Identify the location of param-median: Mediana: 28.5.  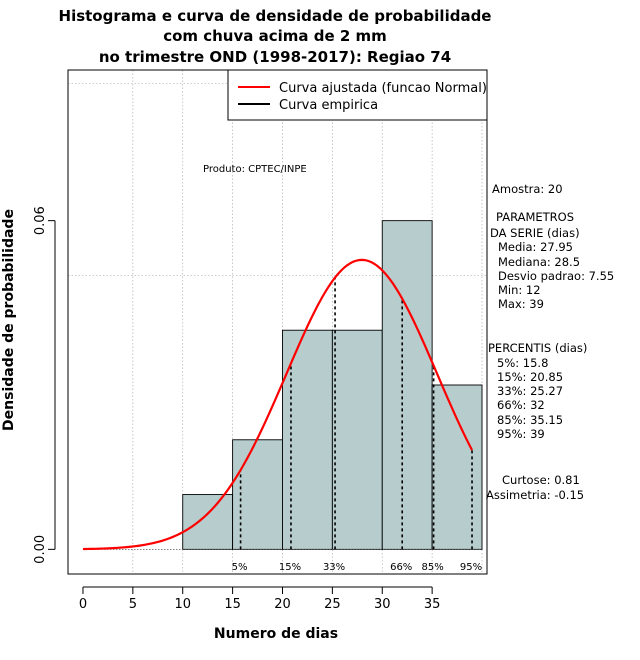
(539, 262).